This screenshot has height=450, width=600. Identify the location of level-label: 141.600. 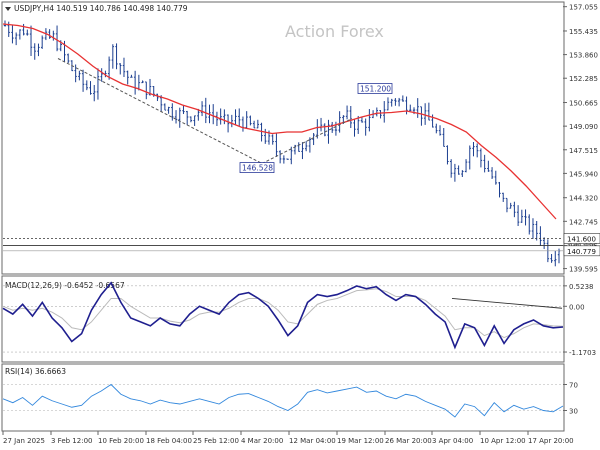
(581, 240).